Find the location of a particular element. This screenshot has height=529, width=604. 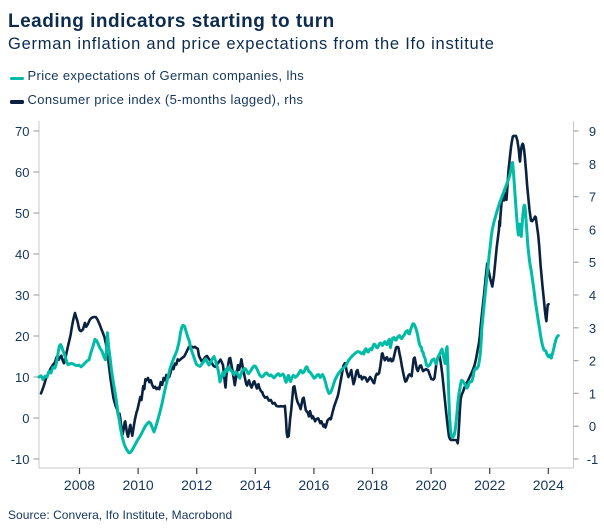

svg-text: 8 is located at coordinates (592, 164).